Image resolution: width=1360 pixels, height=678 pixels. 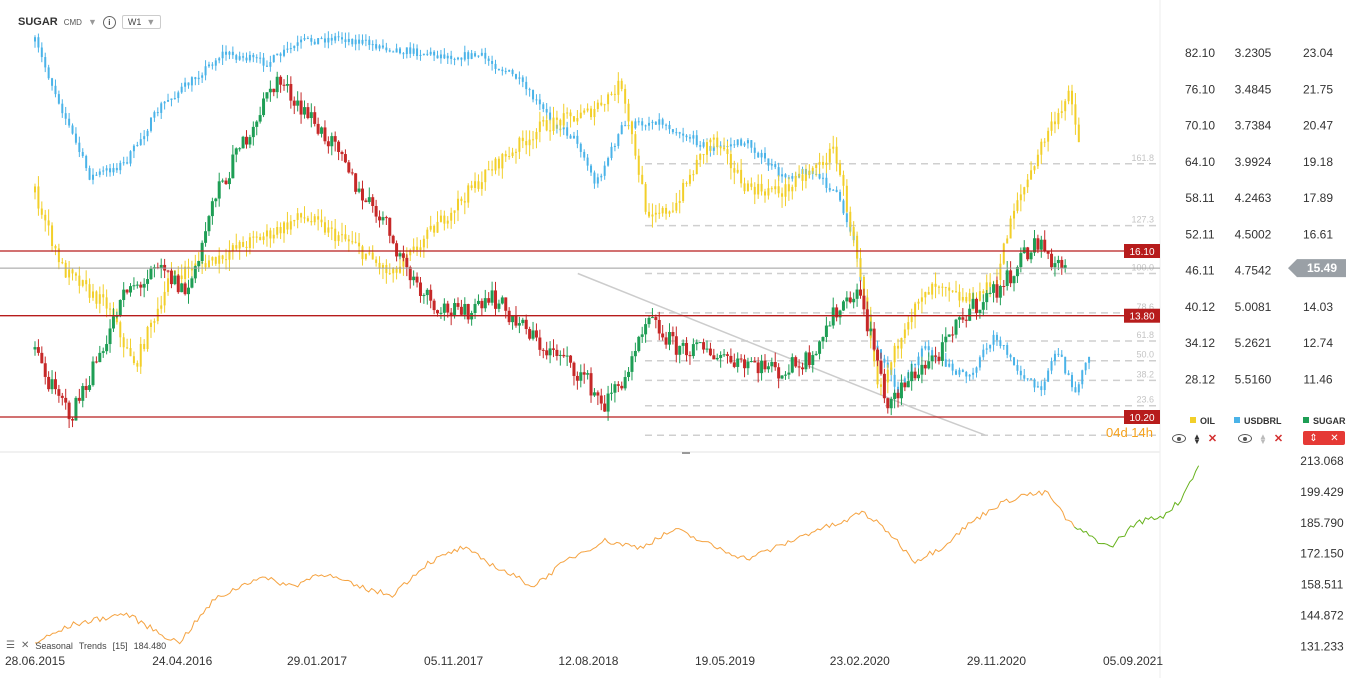 I want to click on trend-line, so click(x=782, y=354).